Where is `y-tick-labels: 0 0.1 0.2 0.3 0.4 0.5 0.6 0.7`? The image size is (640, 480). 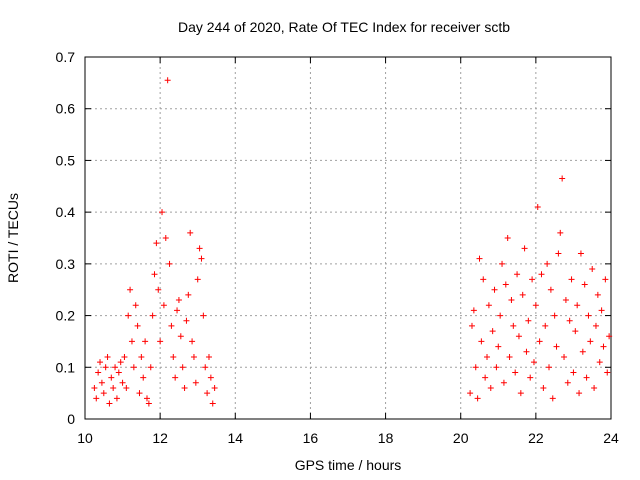
y-tick-labels: 0 0.1 0.2 0.3 0.4 0.5 0.6 0.7 is located at coordinates (66, 238).